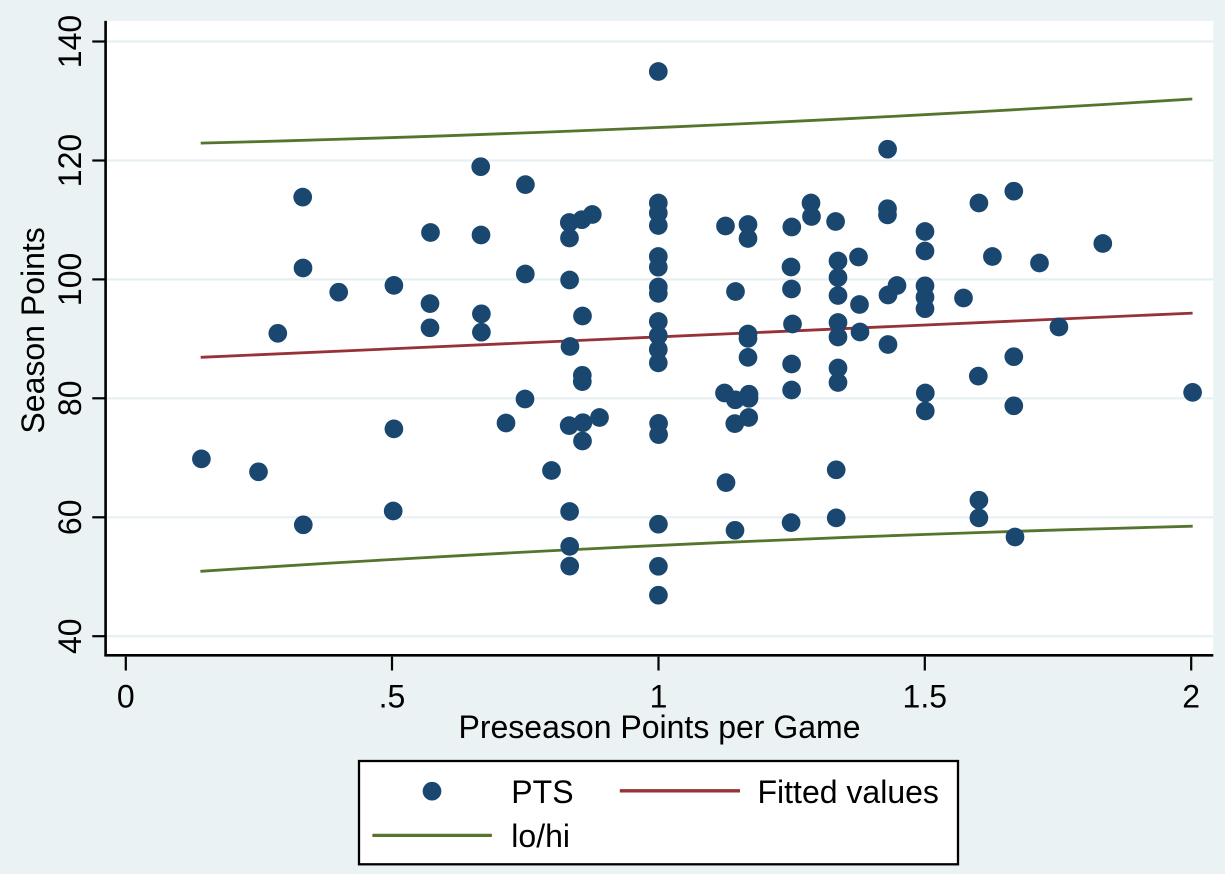 The height and width of the screenshot is (874, 1225). Describe the element at coordinates (70, 518) in the screenshot. I see `svg-text: 60` at that location.